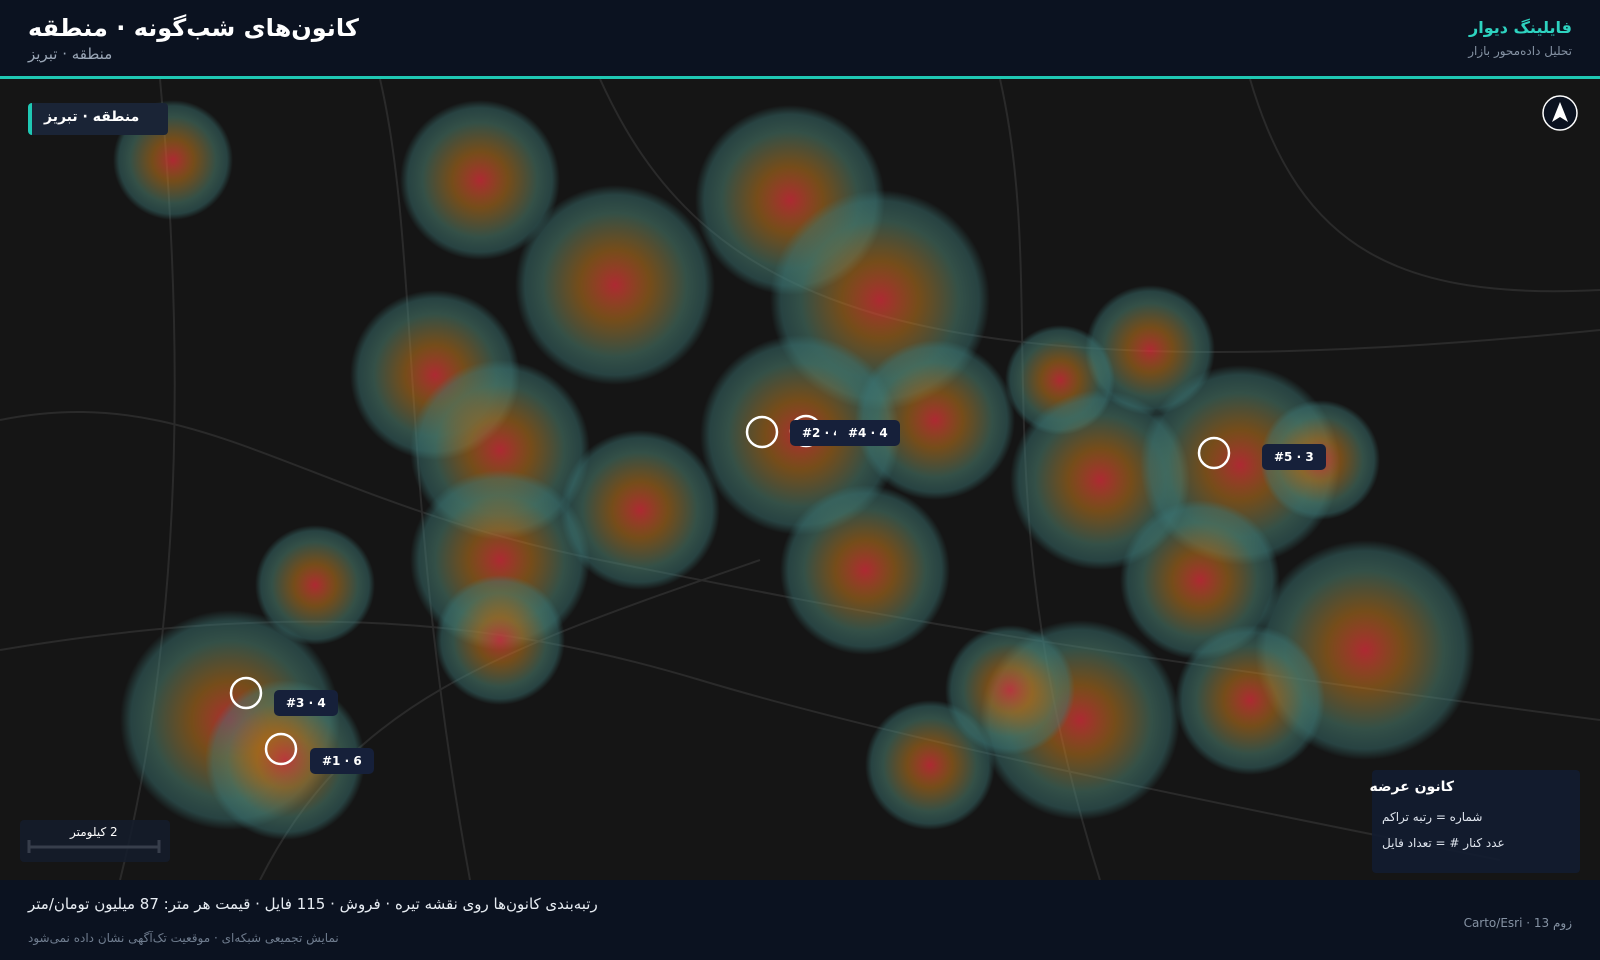 Image resolution: width=1600 pixels, height=960 pixels. Describe the element at coordinates (70, 54) in the screenshot. I see `subtitle: منطقه · تبریز` at that location.